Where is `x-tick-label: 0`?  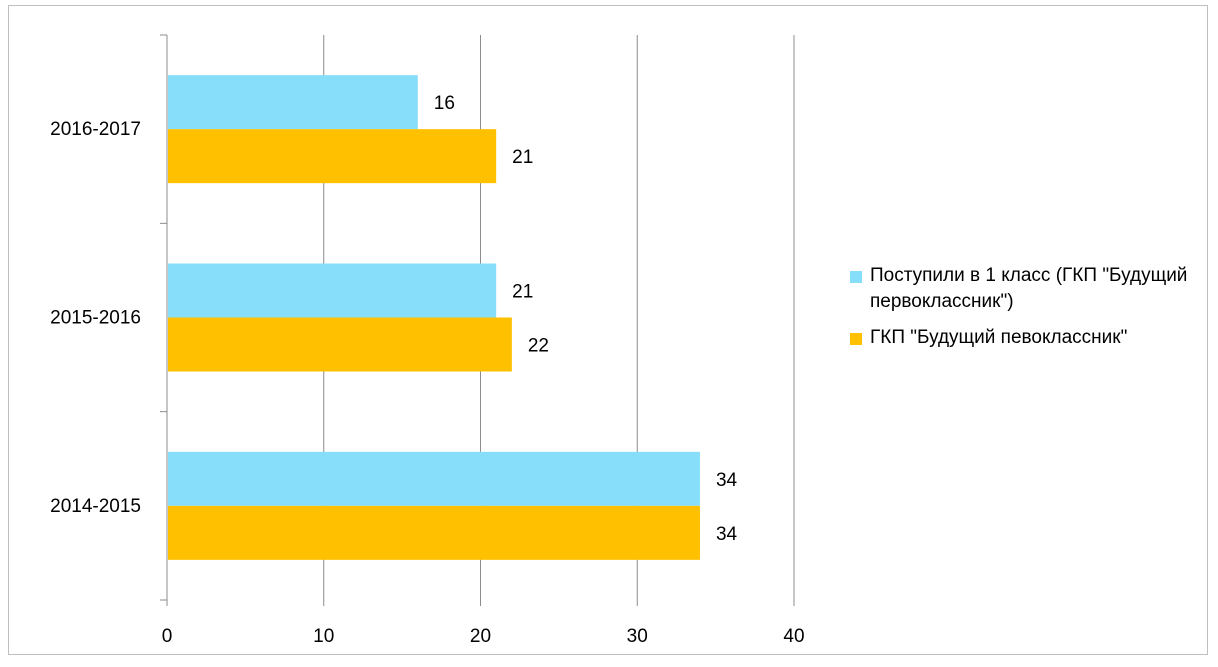
x-tick-label: 0 is located at coordinates (167, 636).